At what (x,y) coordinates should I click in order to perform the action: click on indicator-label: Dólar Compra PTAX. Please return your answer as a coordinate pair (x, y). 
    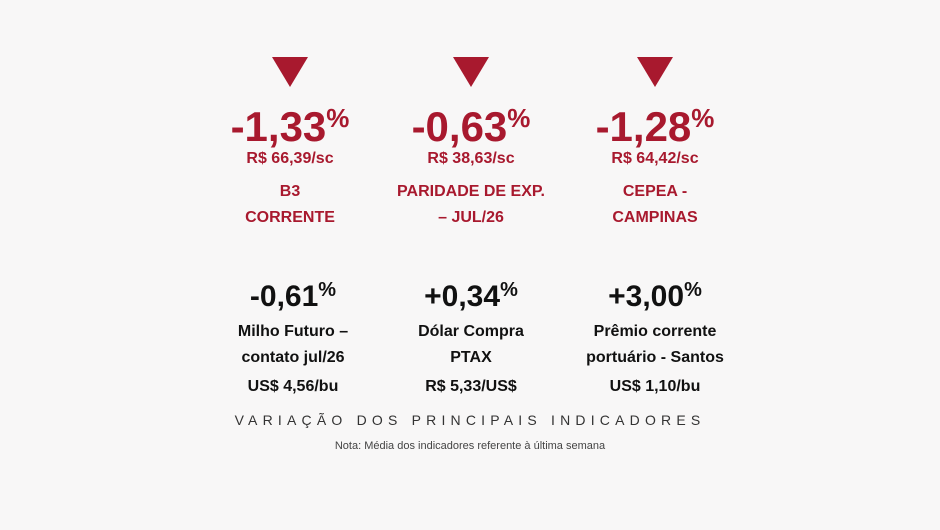
    Looking at the image, I should click on (471, 345).